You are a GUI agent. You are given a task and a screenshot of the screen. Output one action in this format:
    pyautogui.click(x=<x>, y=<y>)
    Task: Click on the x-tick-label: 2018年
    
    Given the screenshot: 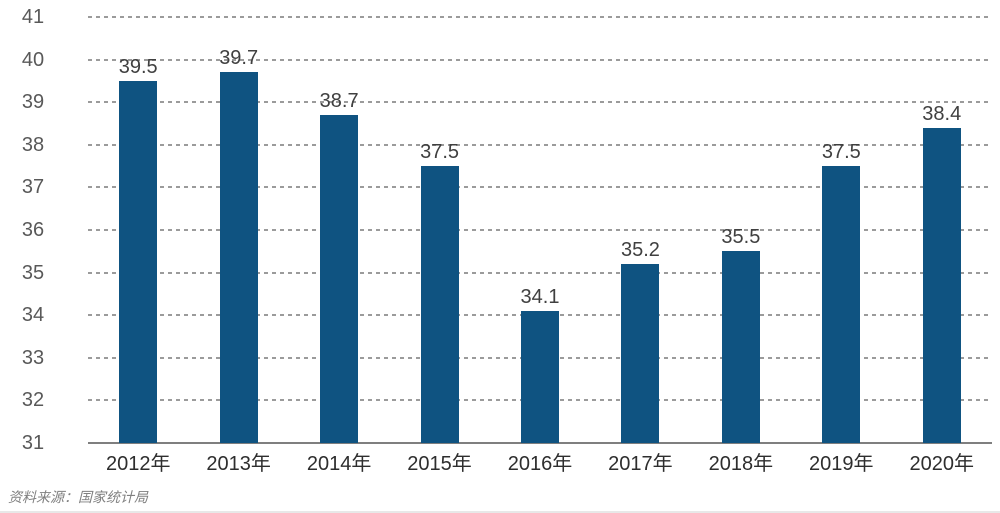 What is the action you would take?
    pyautogui.click(x=741, y=464)
    